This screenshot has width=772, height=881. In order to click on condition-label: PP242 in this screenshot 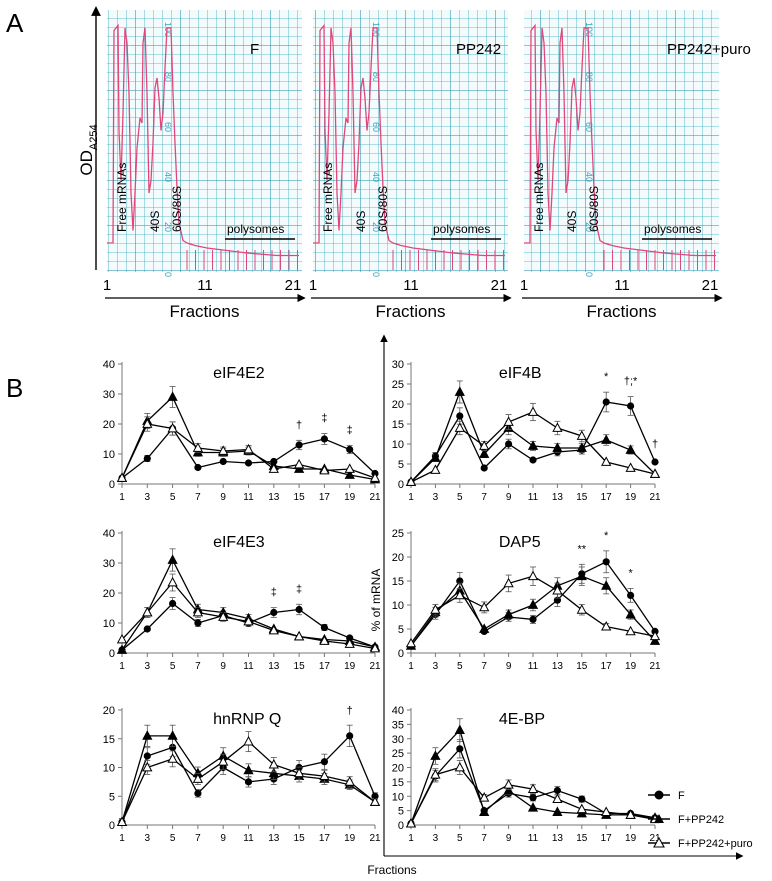, I will do `click(478, 49)`.